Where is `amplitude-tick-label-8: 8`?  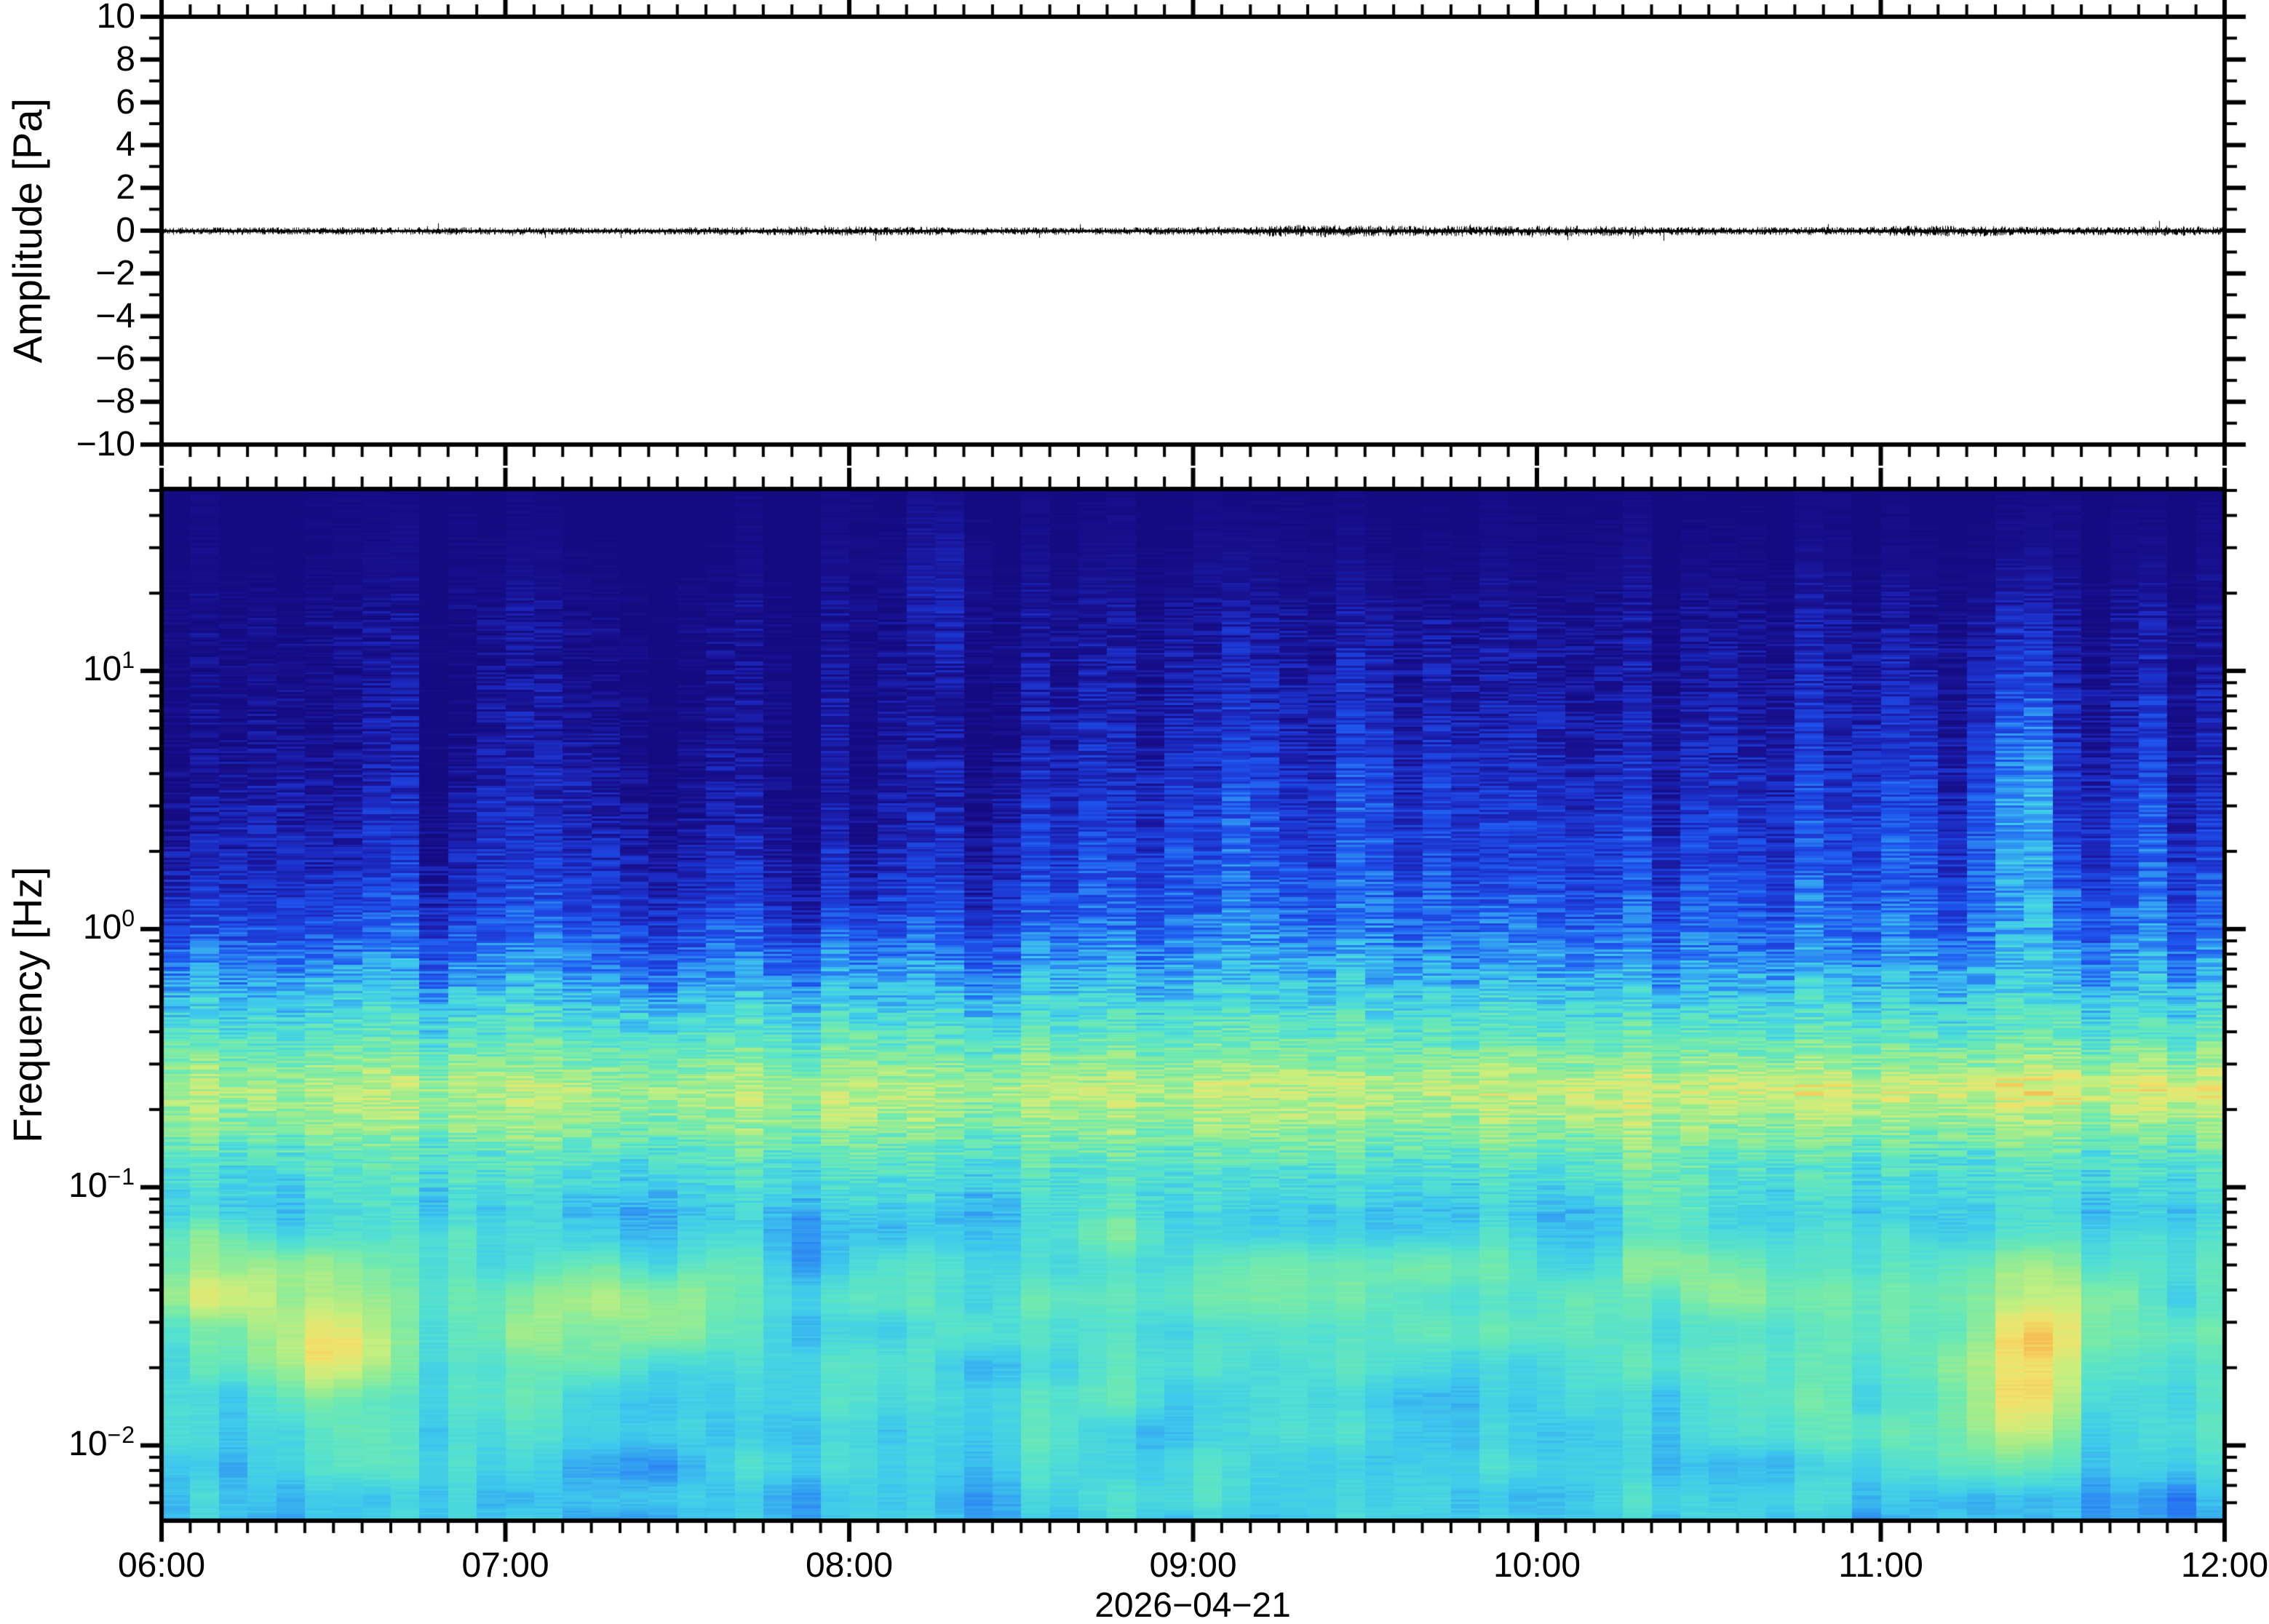
amplitude-tick-label-8: 8 is located at coordinates (126, 59).